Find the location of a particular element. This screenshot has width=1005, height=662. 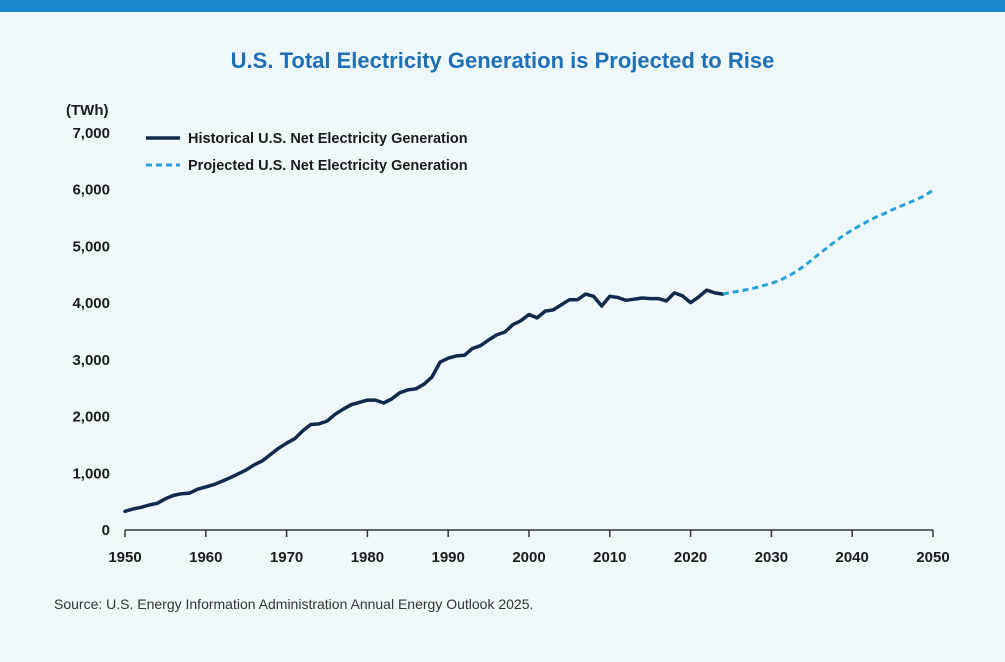

x-tick-label: 1960 is located at coordinates (205, 557).